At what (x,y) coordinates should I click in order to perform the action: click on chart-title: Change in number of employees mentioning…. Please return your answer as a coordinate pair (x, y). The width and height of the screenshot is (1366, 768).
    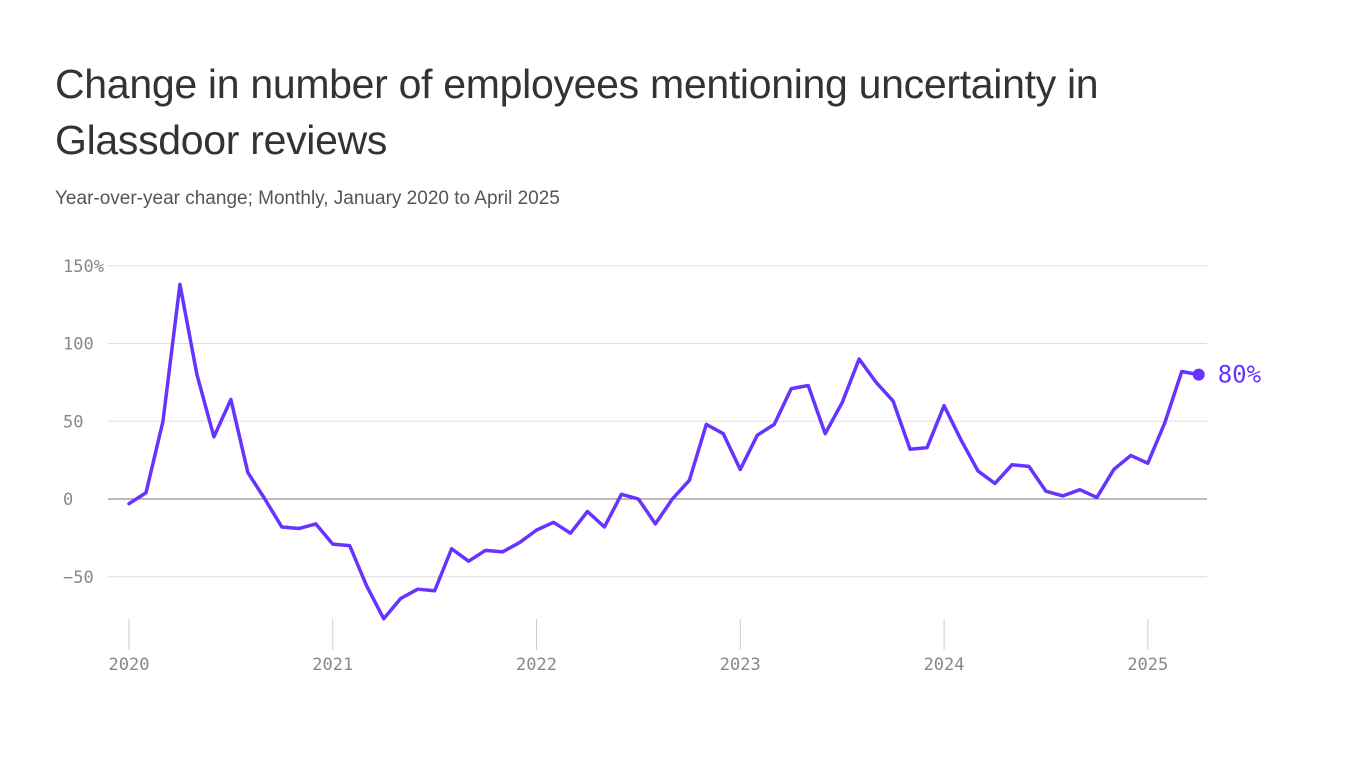
    Looking at the image, I should click on (577, 112).